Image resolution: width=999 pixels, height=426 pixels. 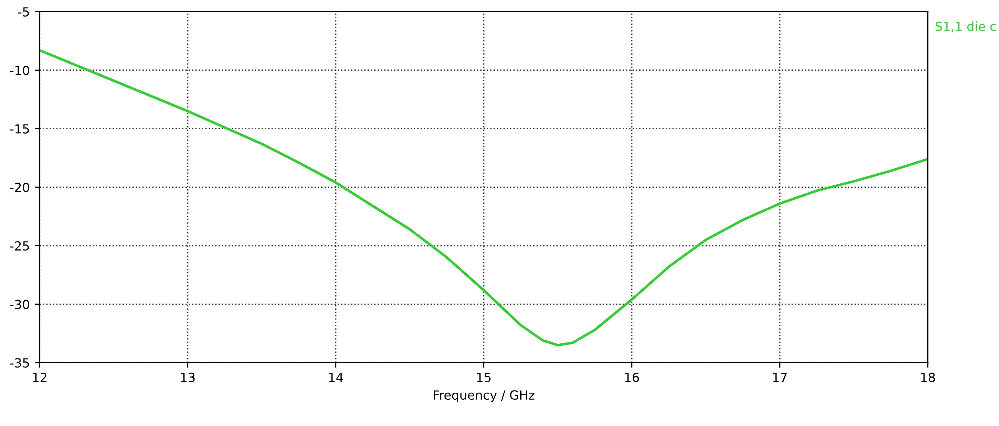 What do you see at coordinates (20, 246) in the screenshot?
I see `y-tick-label: -25` at bounding box center [20, 246].